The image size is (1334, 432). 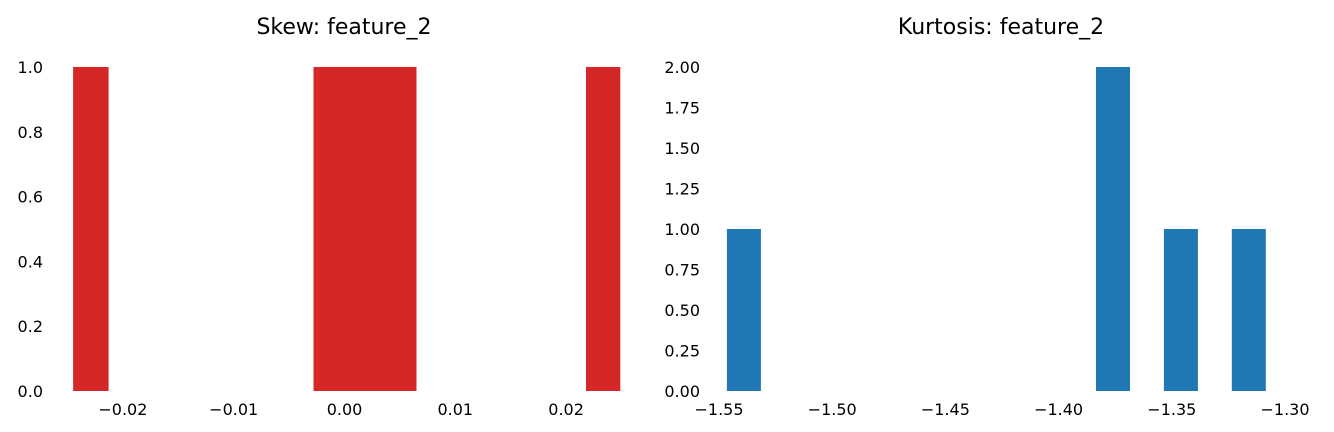 I want to click on x-tick-label: −1.40, so click(x=1058, y=409).